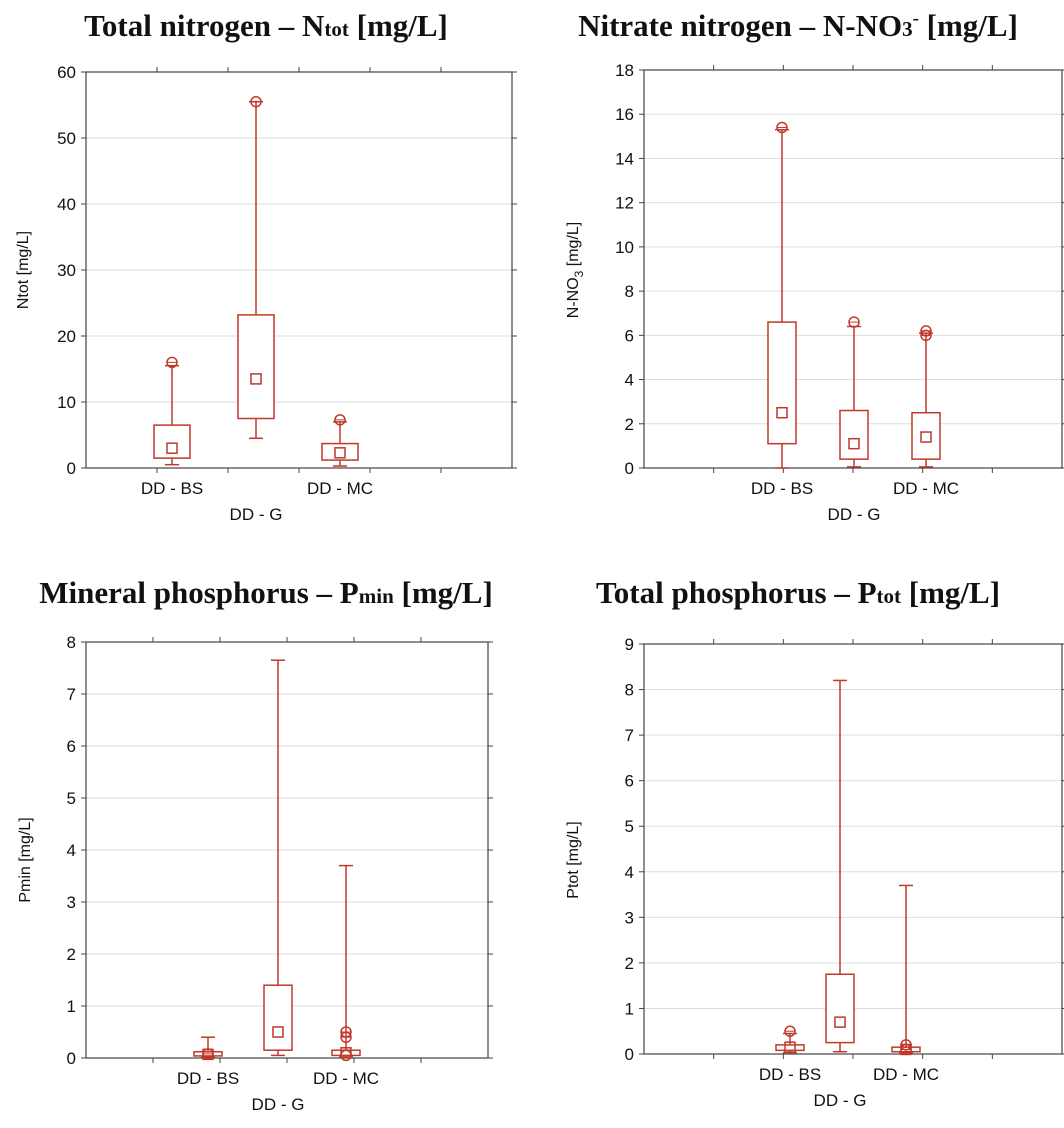 This screenshot has width=1064, height=1128. I want to click on chart-title: Total phosphorus – Ptot [mg/L], so click(798, 592).